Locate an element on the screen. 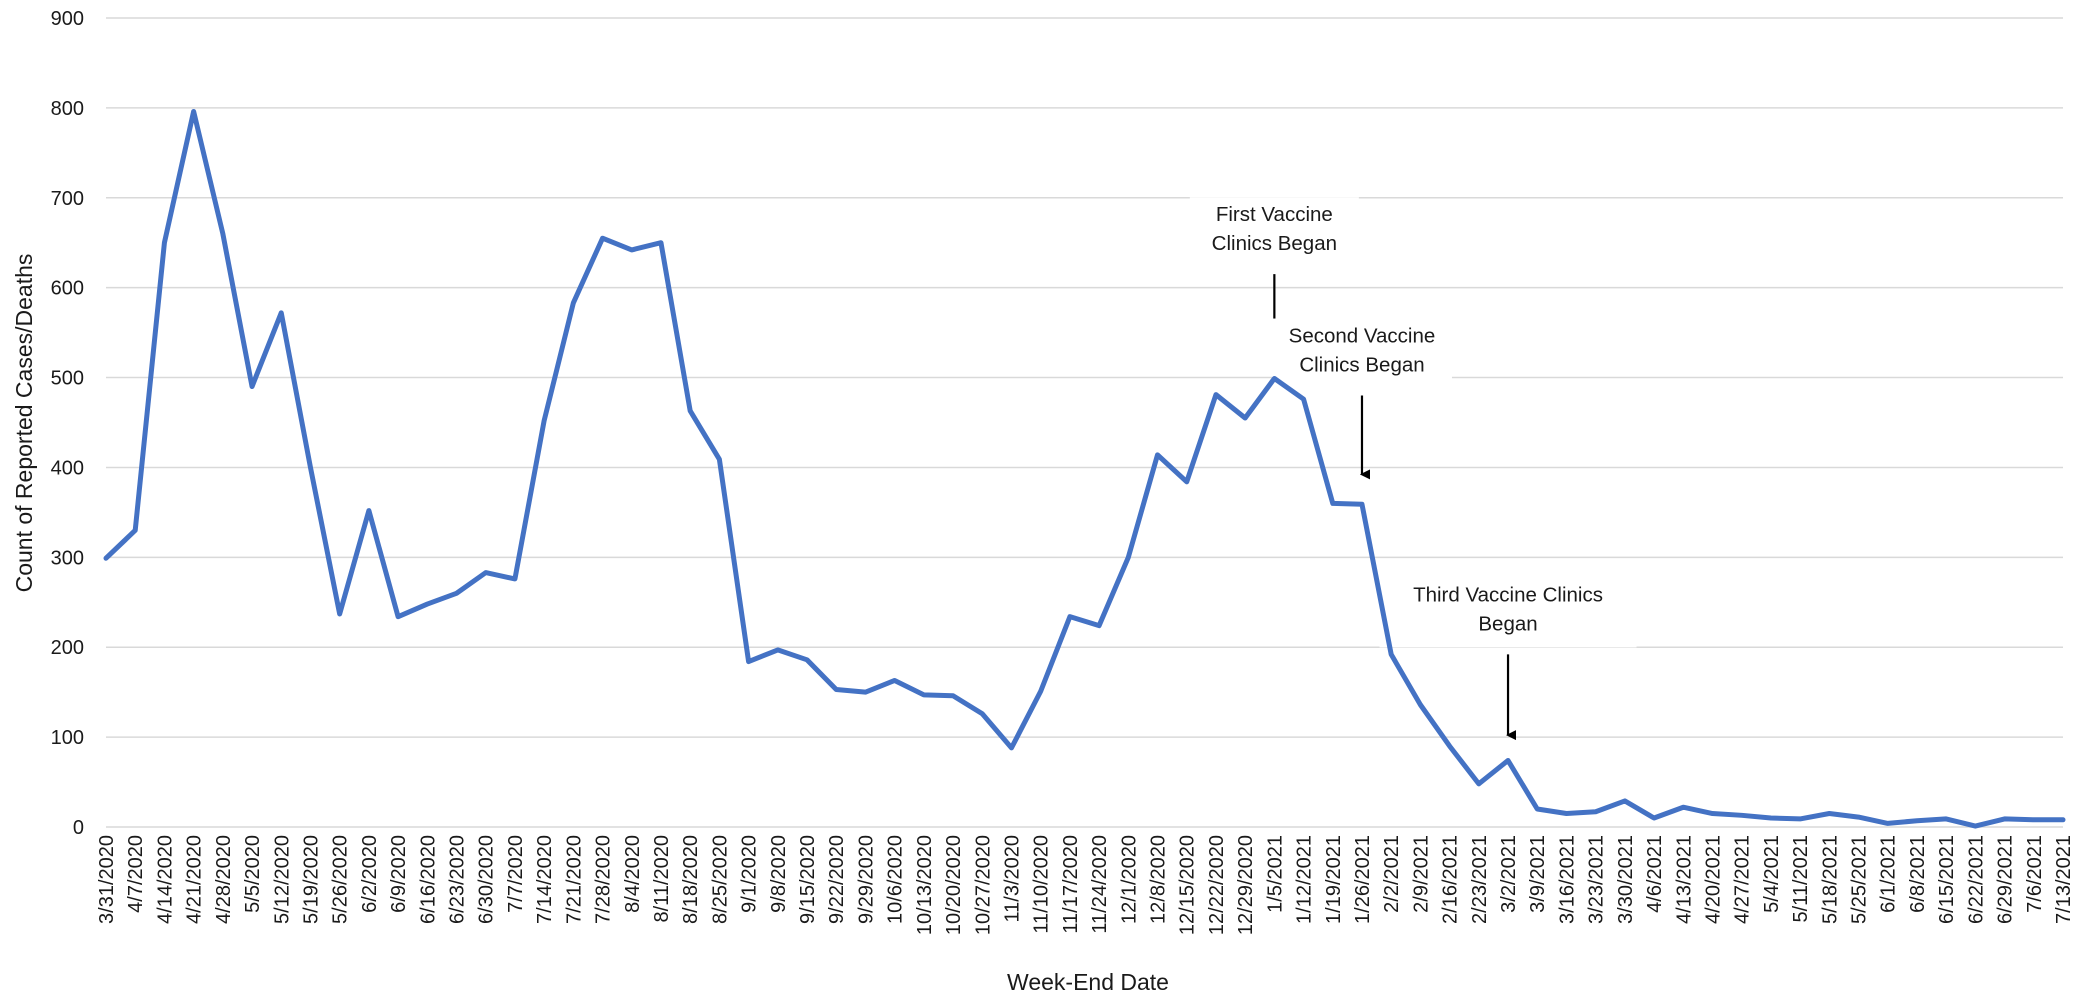 The height and width of the screenshot is (998, 2091). x-tick-label: 1/5/2021 is located at coordinates (1275, 874).